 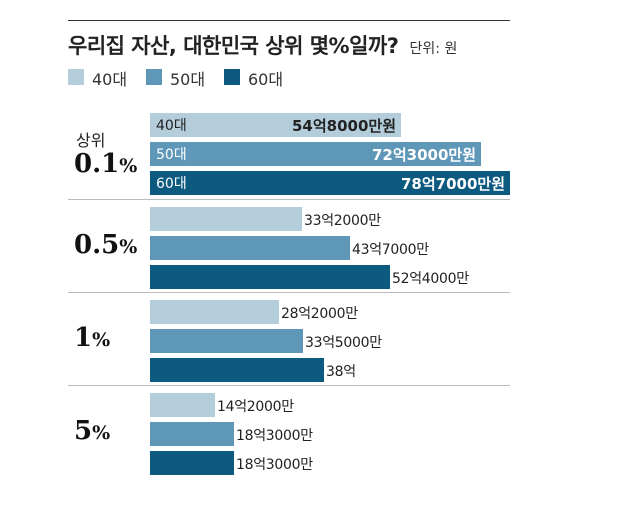 I want to click on bar-series-label: 60대, so click(x=171, y=184).